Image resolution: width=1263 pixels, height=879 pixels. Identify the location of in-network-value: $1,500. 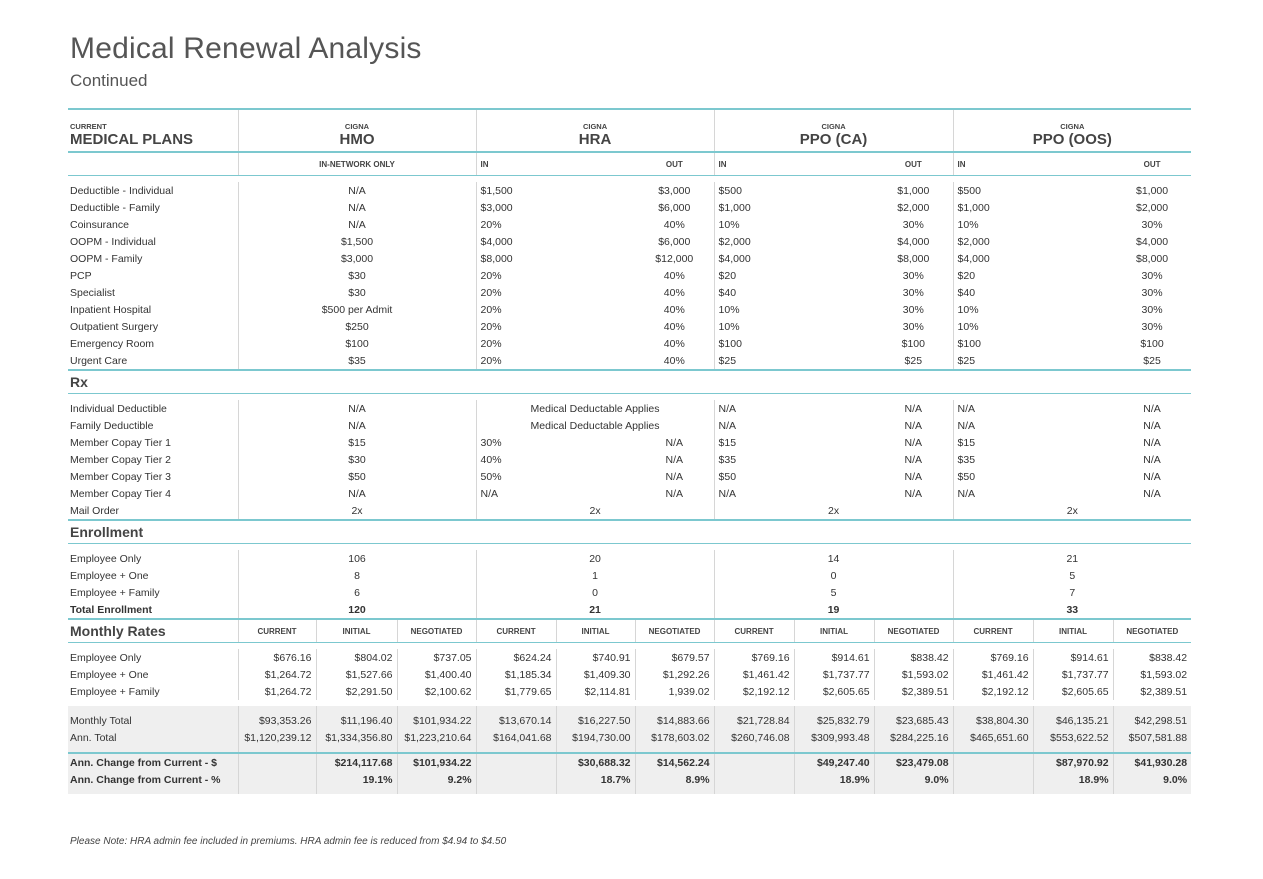
(555, 190).